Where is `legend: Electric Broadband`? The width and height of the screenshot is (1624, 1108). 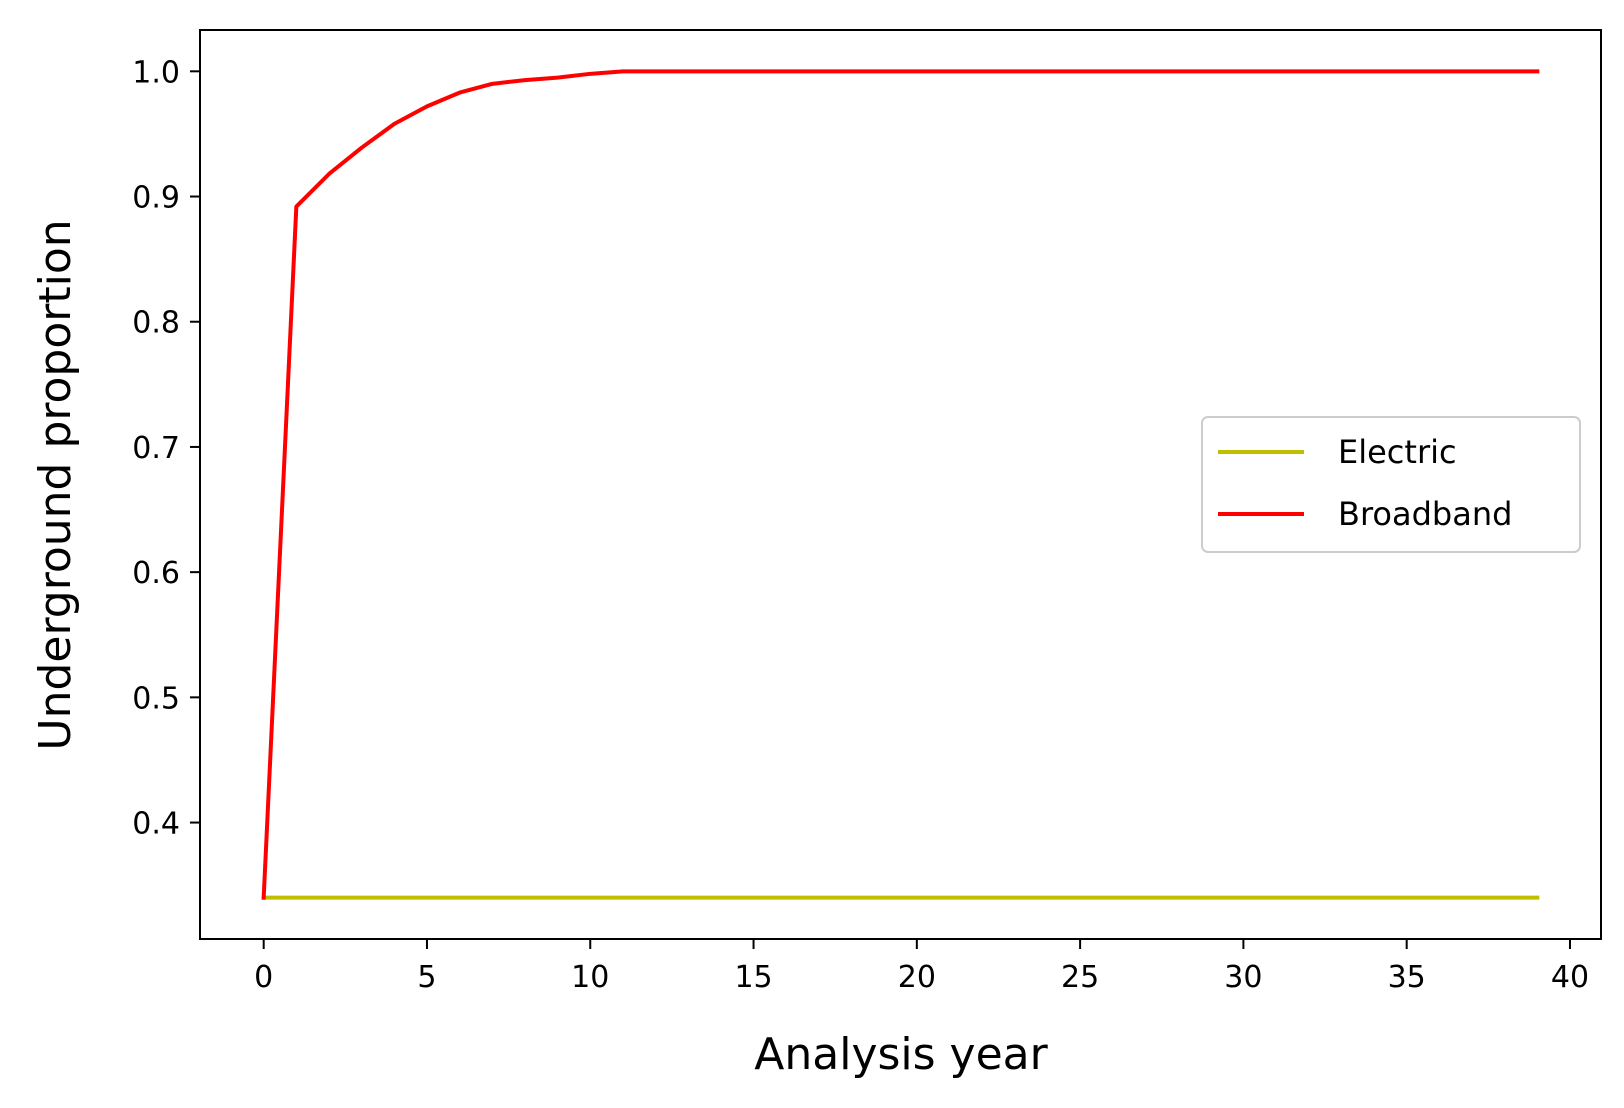 legend: Electric Broadband is located at coordinates (1391, 484).